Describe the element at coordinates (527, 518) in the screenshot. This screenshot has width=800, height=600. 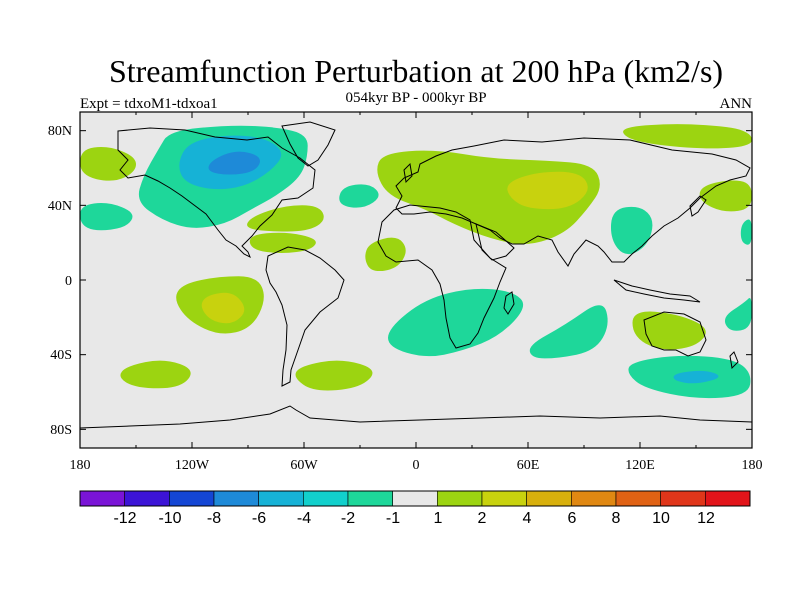
I see `colorbar-label: 4` at that location.